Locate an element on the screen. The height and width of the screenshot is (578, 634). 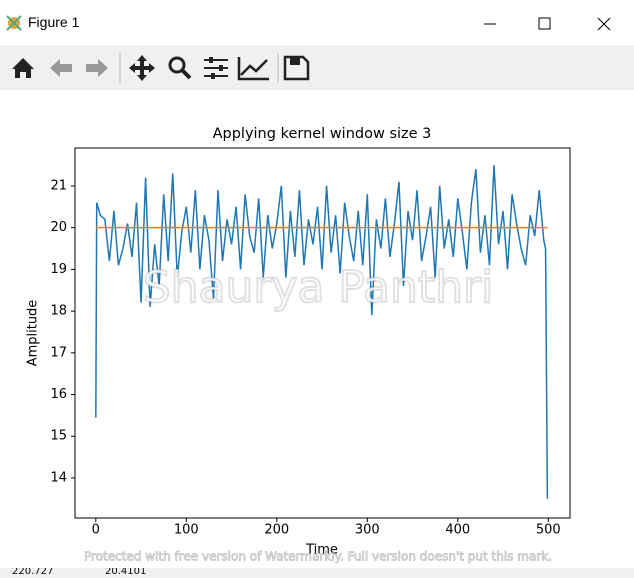
status-x: 220.727 is located at coordinates (33, 572).